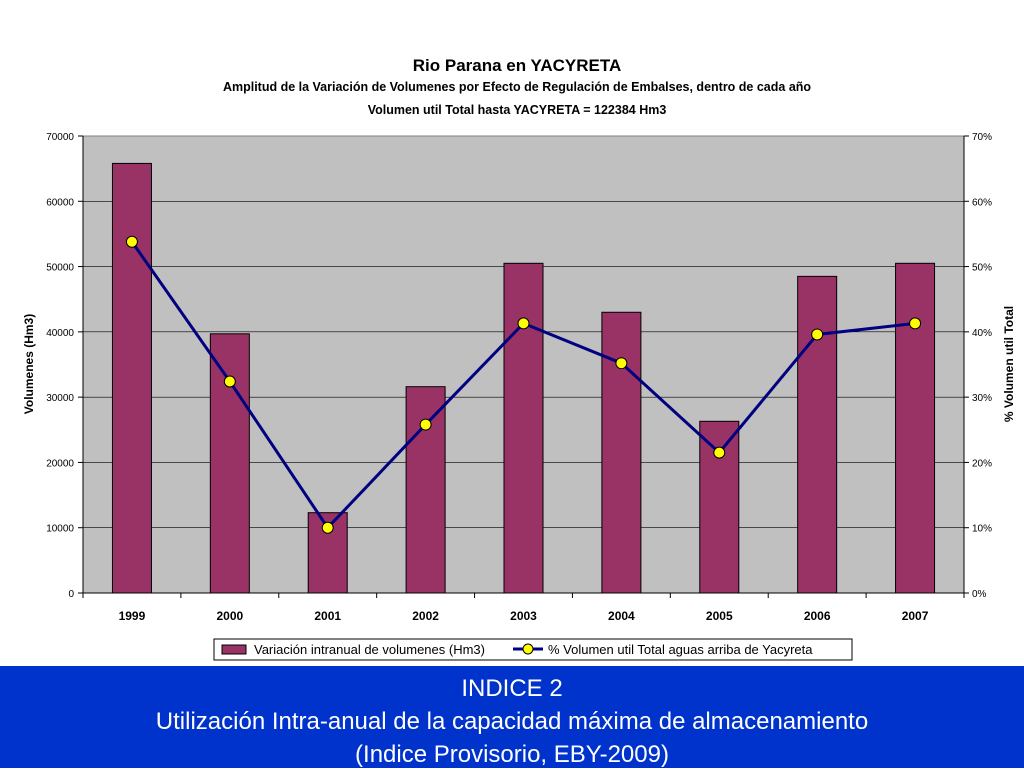 The height and width of the screenshot is (771, 1024). What do you see at coordinates (817, 616) in the screenshot?
I see `x-tick-label: 2006` at bounding box center [817, 616].